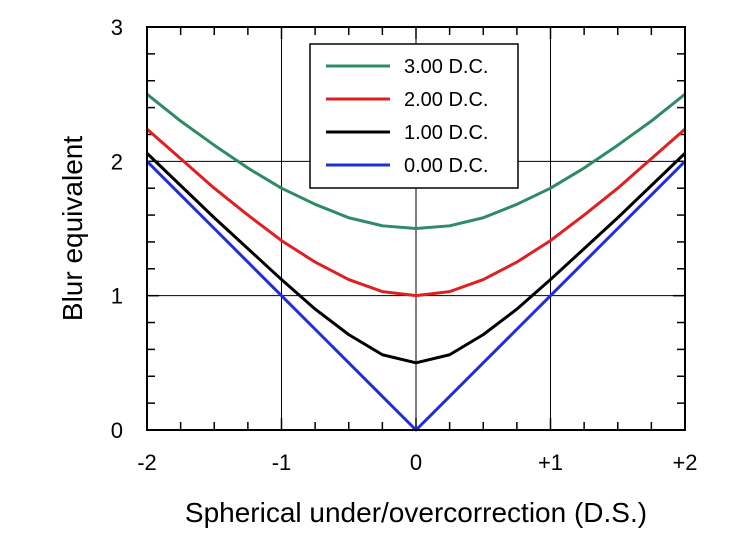 The height and width of the screenshot is (550, 750). What do you see at coordinates (72, 228) in the screenshot?
I see `y-axis-title: Blur equivalent` at bounding box center [72, 228].